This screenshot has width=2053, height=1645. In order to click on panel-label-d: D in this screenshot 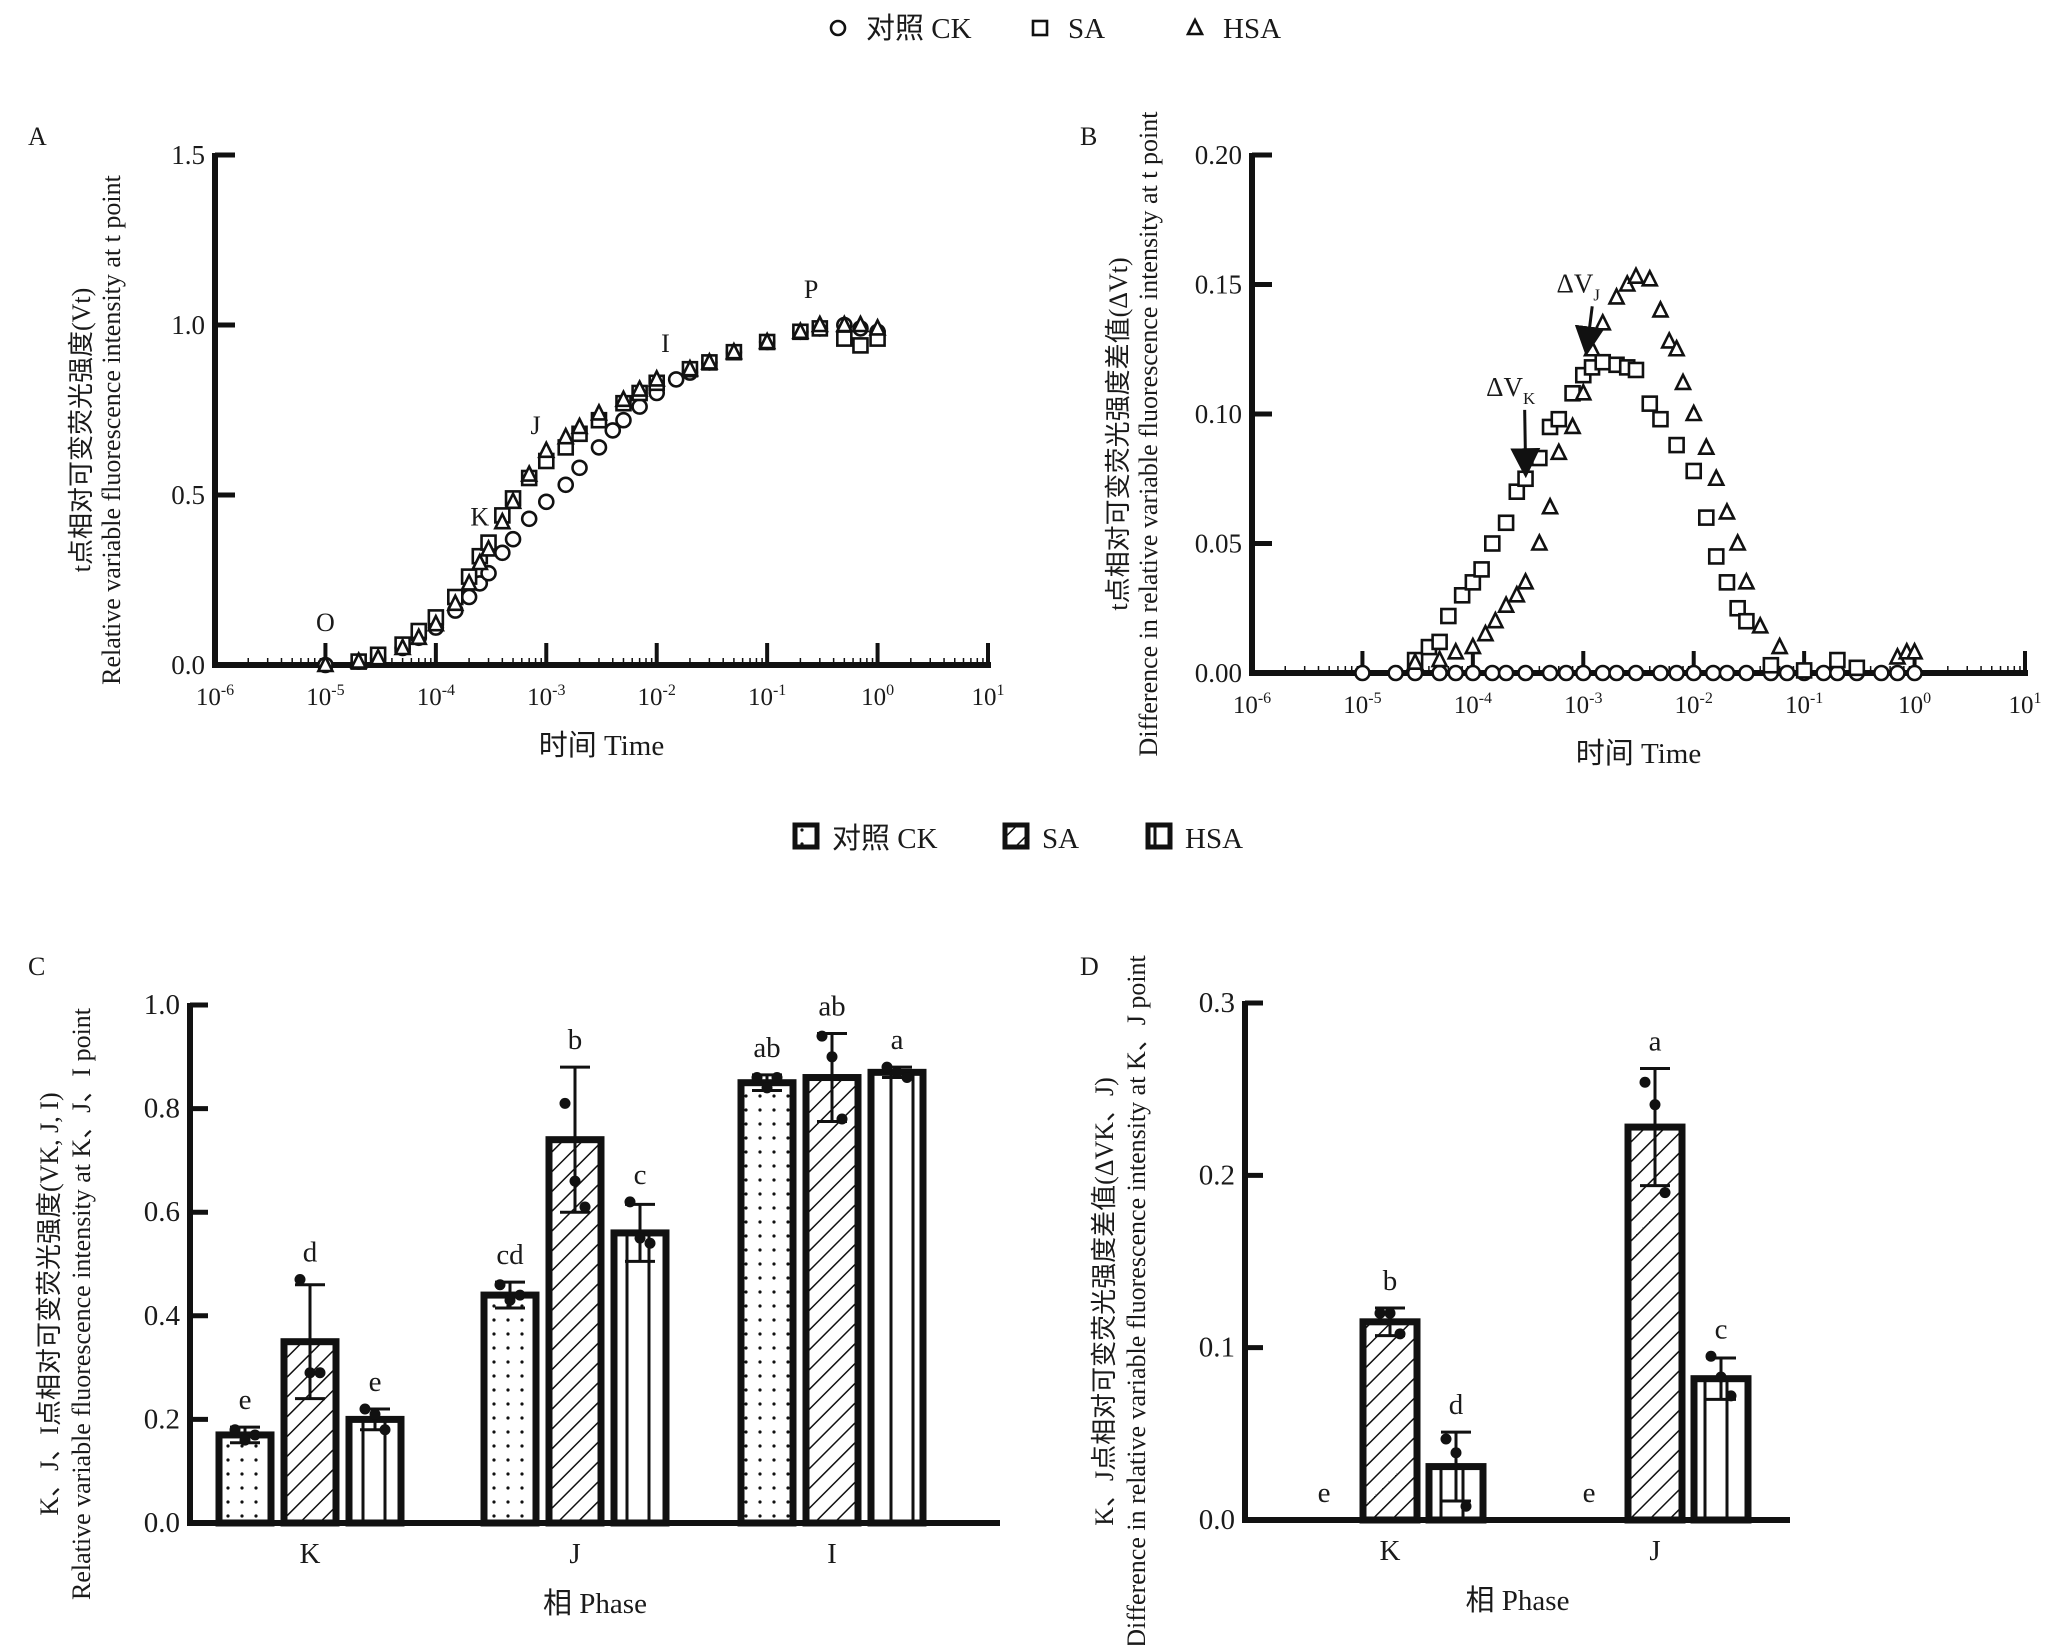, I will do `click(1089, 966)`.